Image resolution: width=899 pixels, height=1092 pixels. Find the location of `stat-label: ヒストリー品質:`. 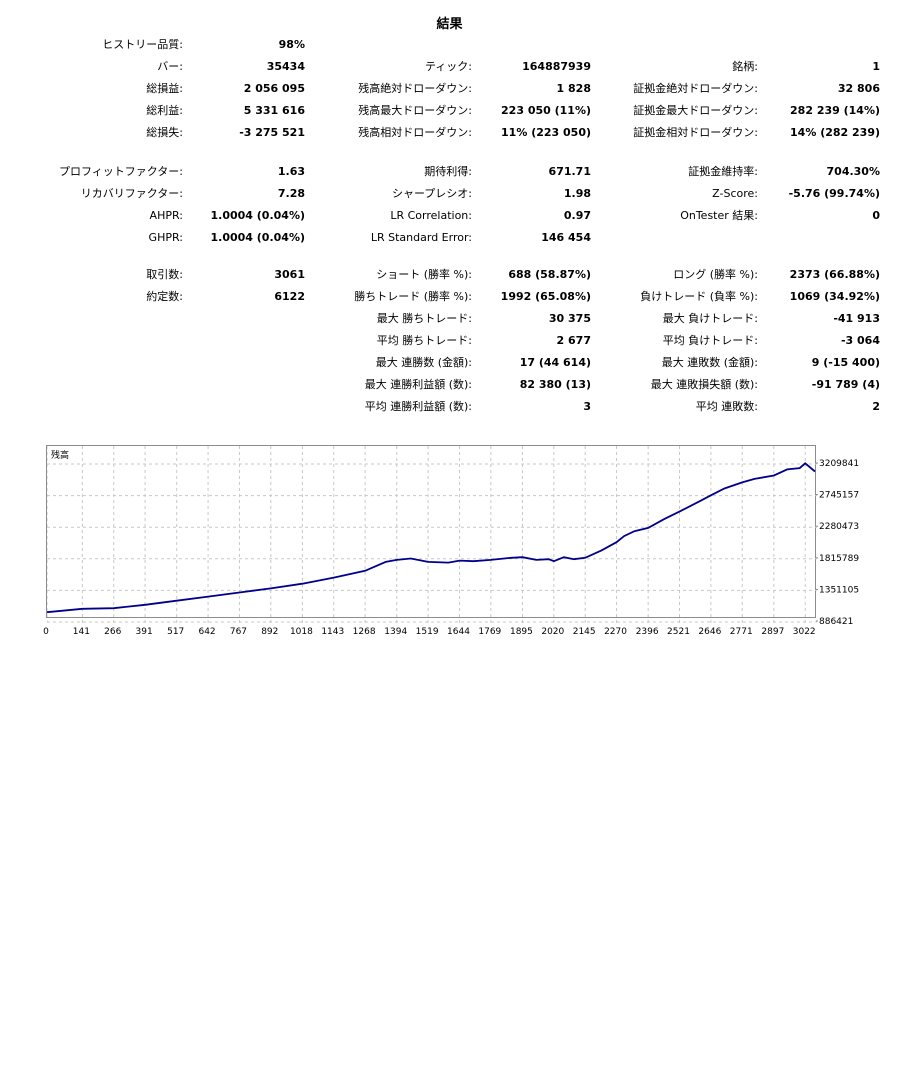

stat-label: ヒストリー品質: is located at coordinates (142, 44).